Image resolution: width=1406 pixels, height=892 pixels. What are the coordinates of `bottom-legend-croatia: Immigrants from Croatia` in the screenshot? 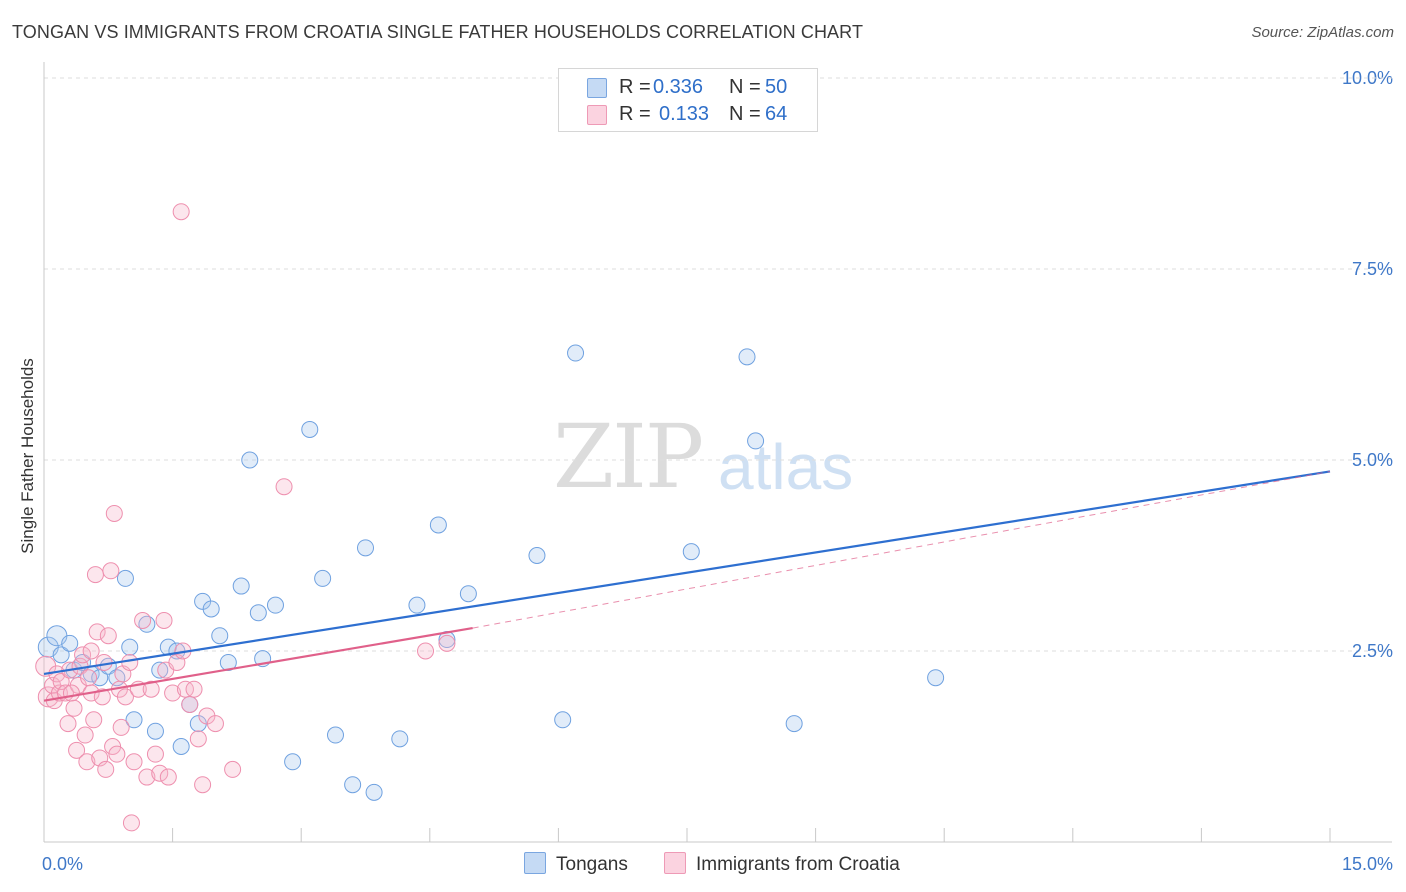 It's located at (782, 864).